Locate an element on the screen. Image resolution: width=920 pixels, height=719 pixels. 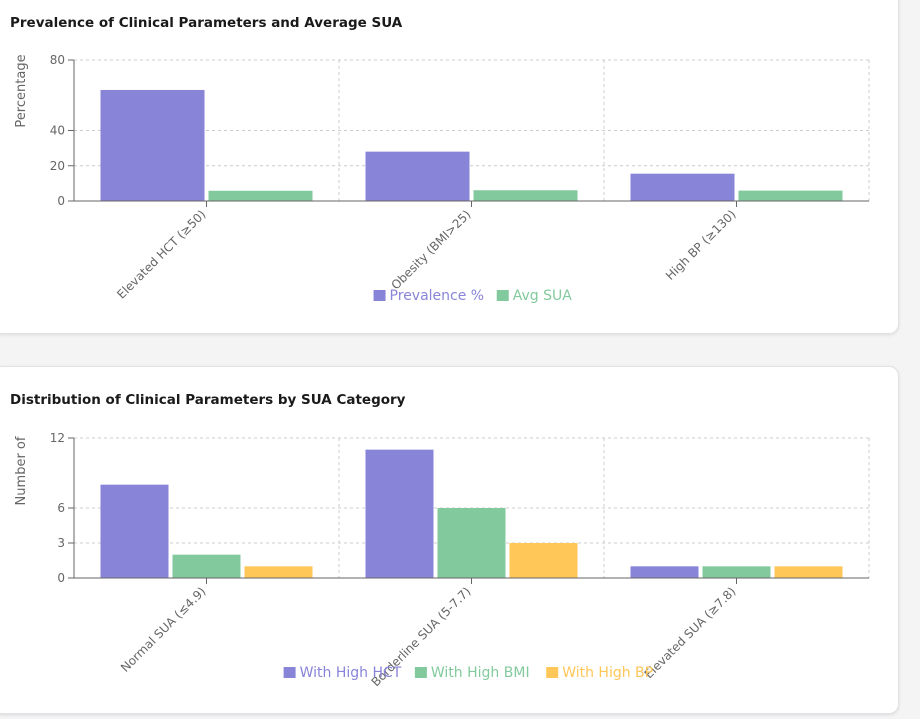
y-axis-title: Number of is located at coordinates (21, 470).